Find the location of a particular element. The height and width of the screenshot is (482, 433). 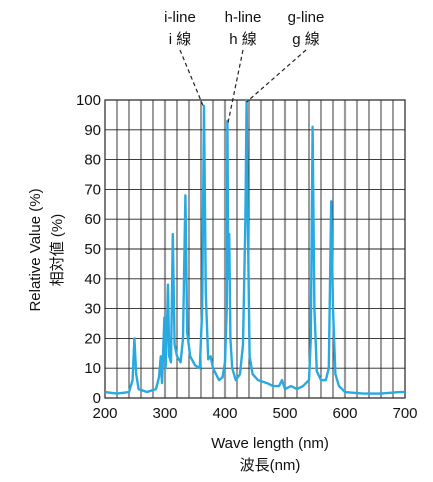

annotations: i-line i 線 h-line h 線 g-line g 線 is located at coordinates (244, 66).